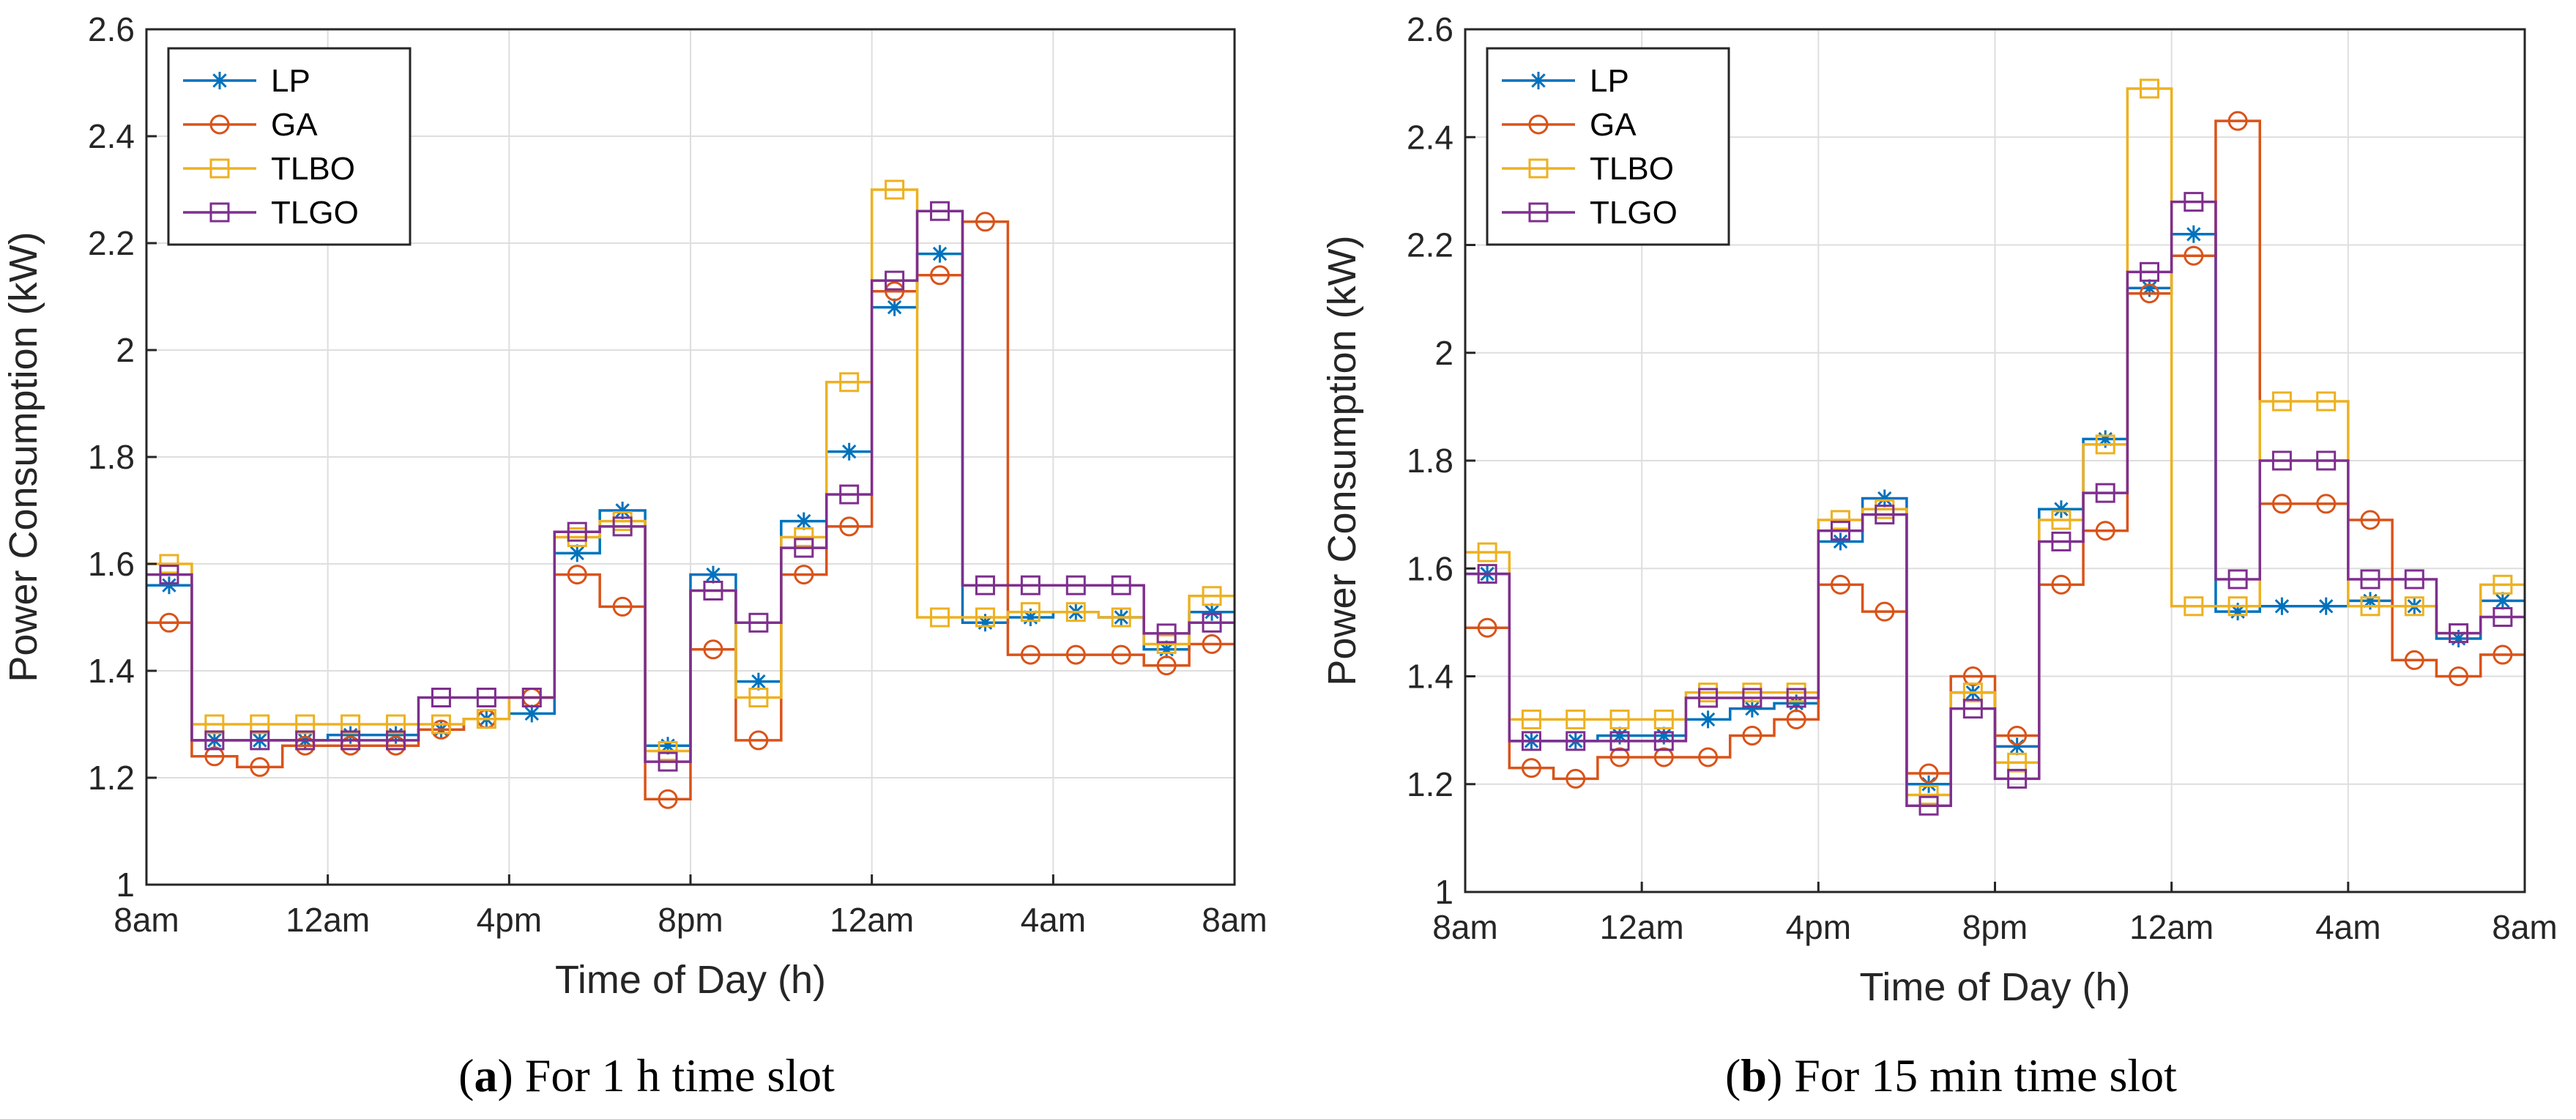 This screenshot has width=2576, height=1119. What do you see at coordinates (313, 169) in the screenshot?
I see `legend-label-a-tlbo: TLBO` at bounding box center [313, 169].